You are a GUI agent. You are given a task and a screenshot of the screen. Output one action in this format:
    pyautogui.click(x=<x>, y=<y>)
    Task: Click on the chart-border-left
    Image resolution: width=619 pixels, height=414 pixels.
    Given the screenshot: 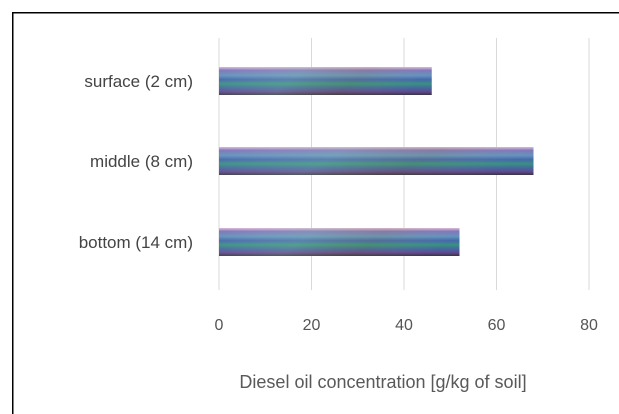 What is the action you would take?
    pyautogui.click(x=13, y=213)
    